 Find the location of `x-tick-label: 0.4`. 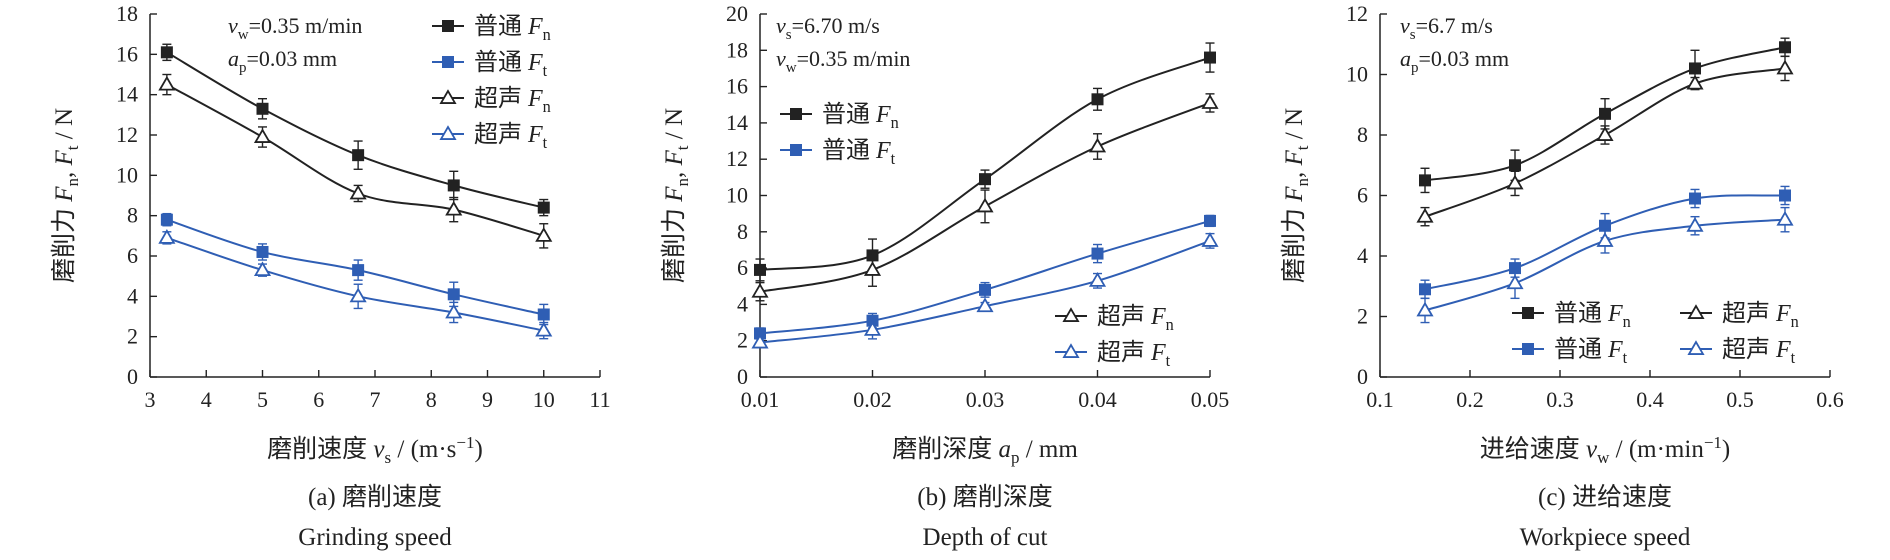

x-tick-label: 0.4 is located at coordinates (1650, 399).